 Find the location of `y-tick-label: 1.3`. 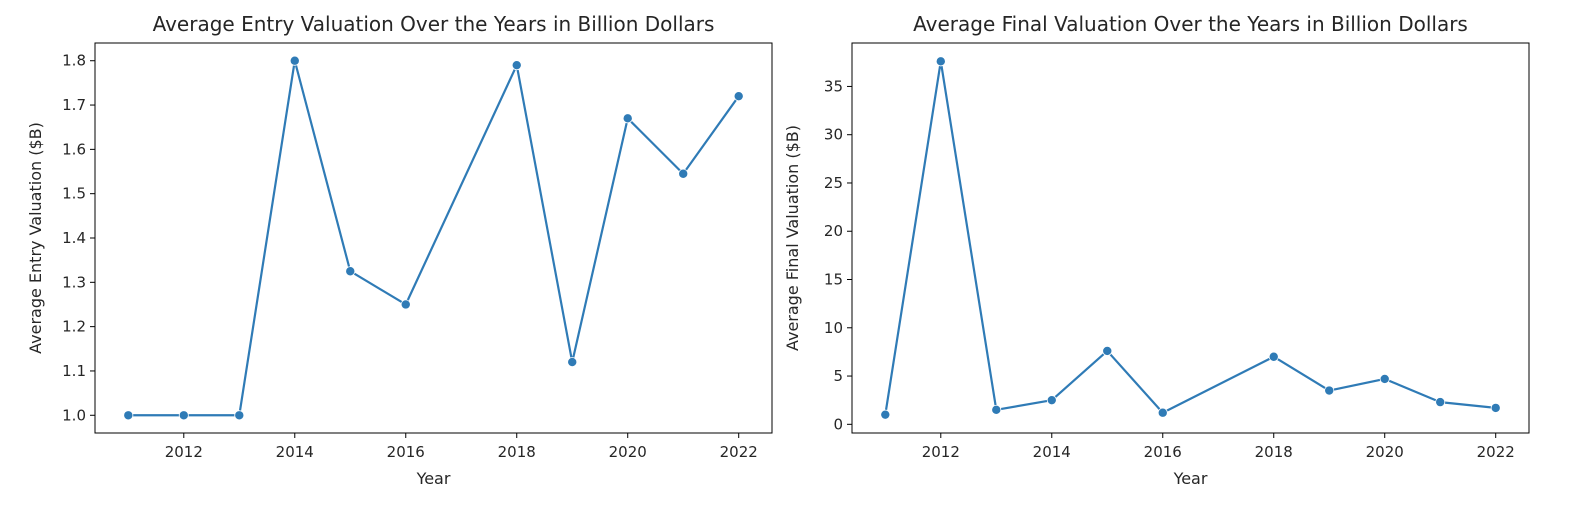

y-tick-label: 1.3 is located at coordinates (74, 282).